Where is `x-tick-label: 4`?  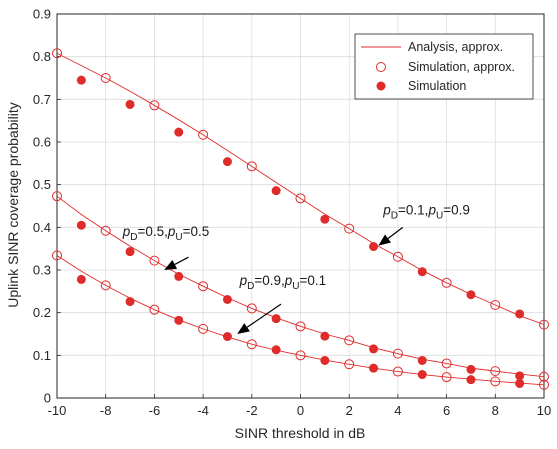
x-tick-label: 4 is located at coordinates (397, 410).